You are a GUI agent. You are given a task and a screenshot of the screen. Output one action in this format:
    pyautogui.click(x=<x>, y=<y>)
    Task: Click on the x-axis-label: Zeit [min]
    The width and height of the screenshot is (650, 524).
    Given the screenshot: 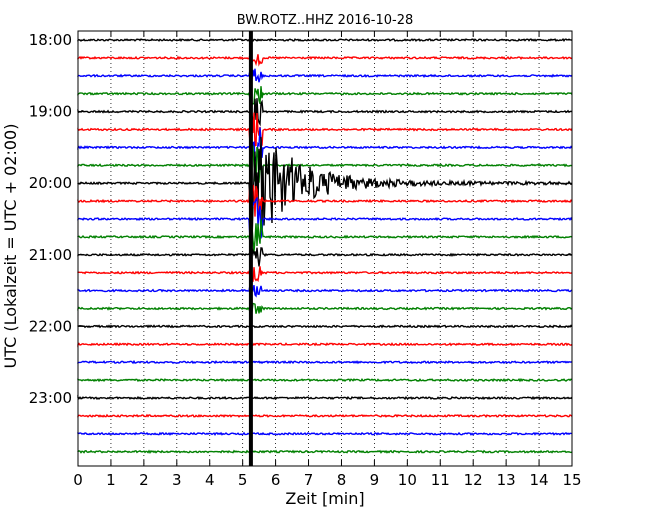 What is the action you would take?
    pyautogui.click(x=324, y=498)
    